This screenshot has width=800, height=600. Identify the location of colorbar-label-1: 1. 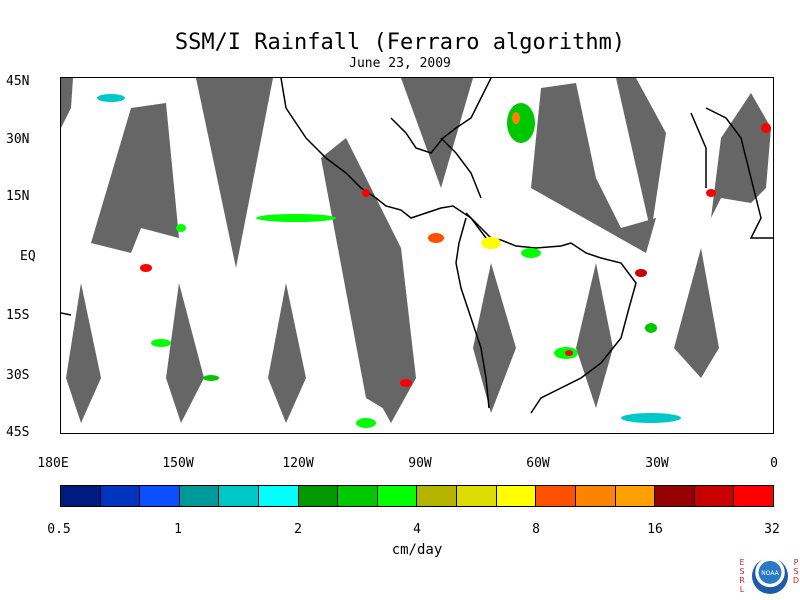
(178, 529).